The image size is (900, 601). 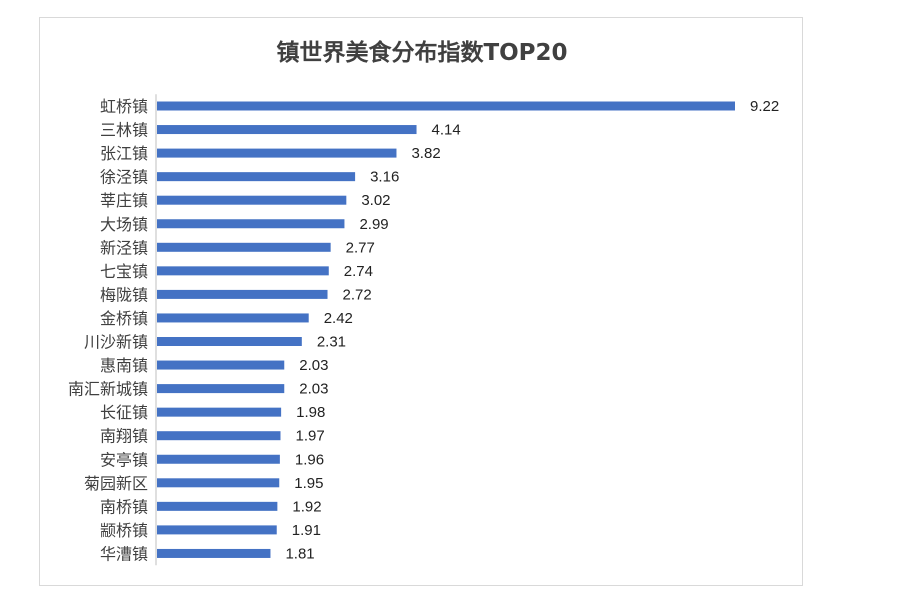 What do you see at coordinates (124, 436) in the screenshot?
I see `category-label: 南翔镇` at bounding box center [124, 436].